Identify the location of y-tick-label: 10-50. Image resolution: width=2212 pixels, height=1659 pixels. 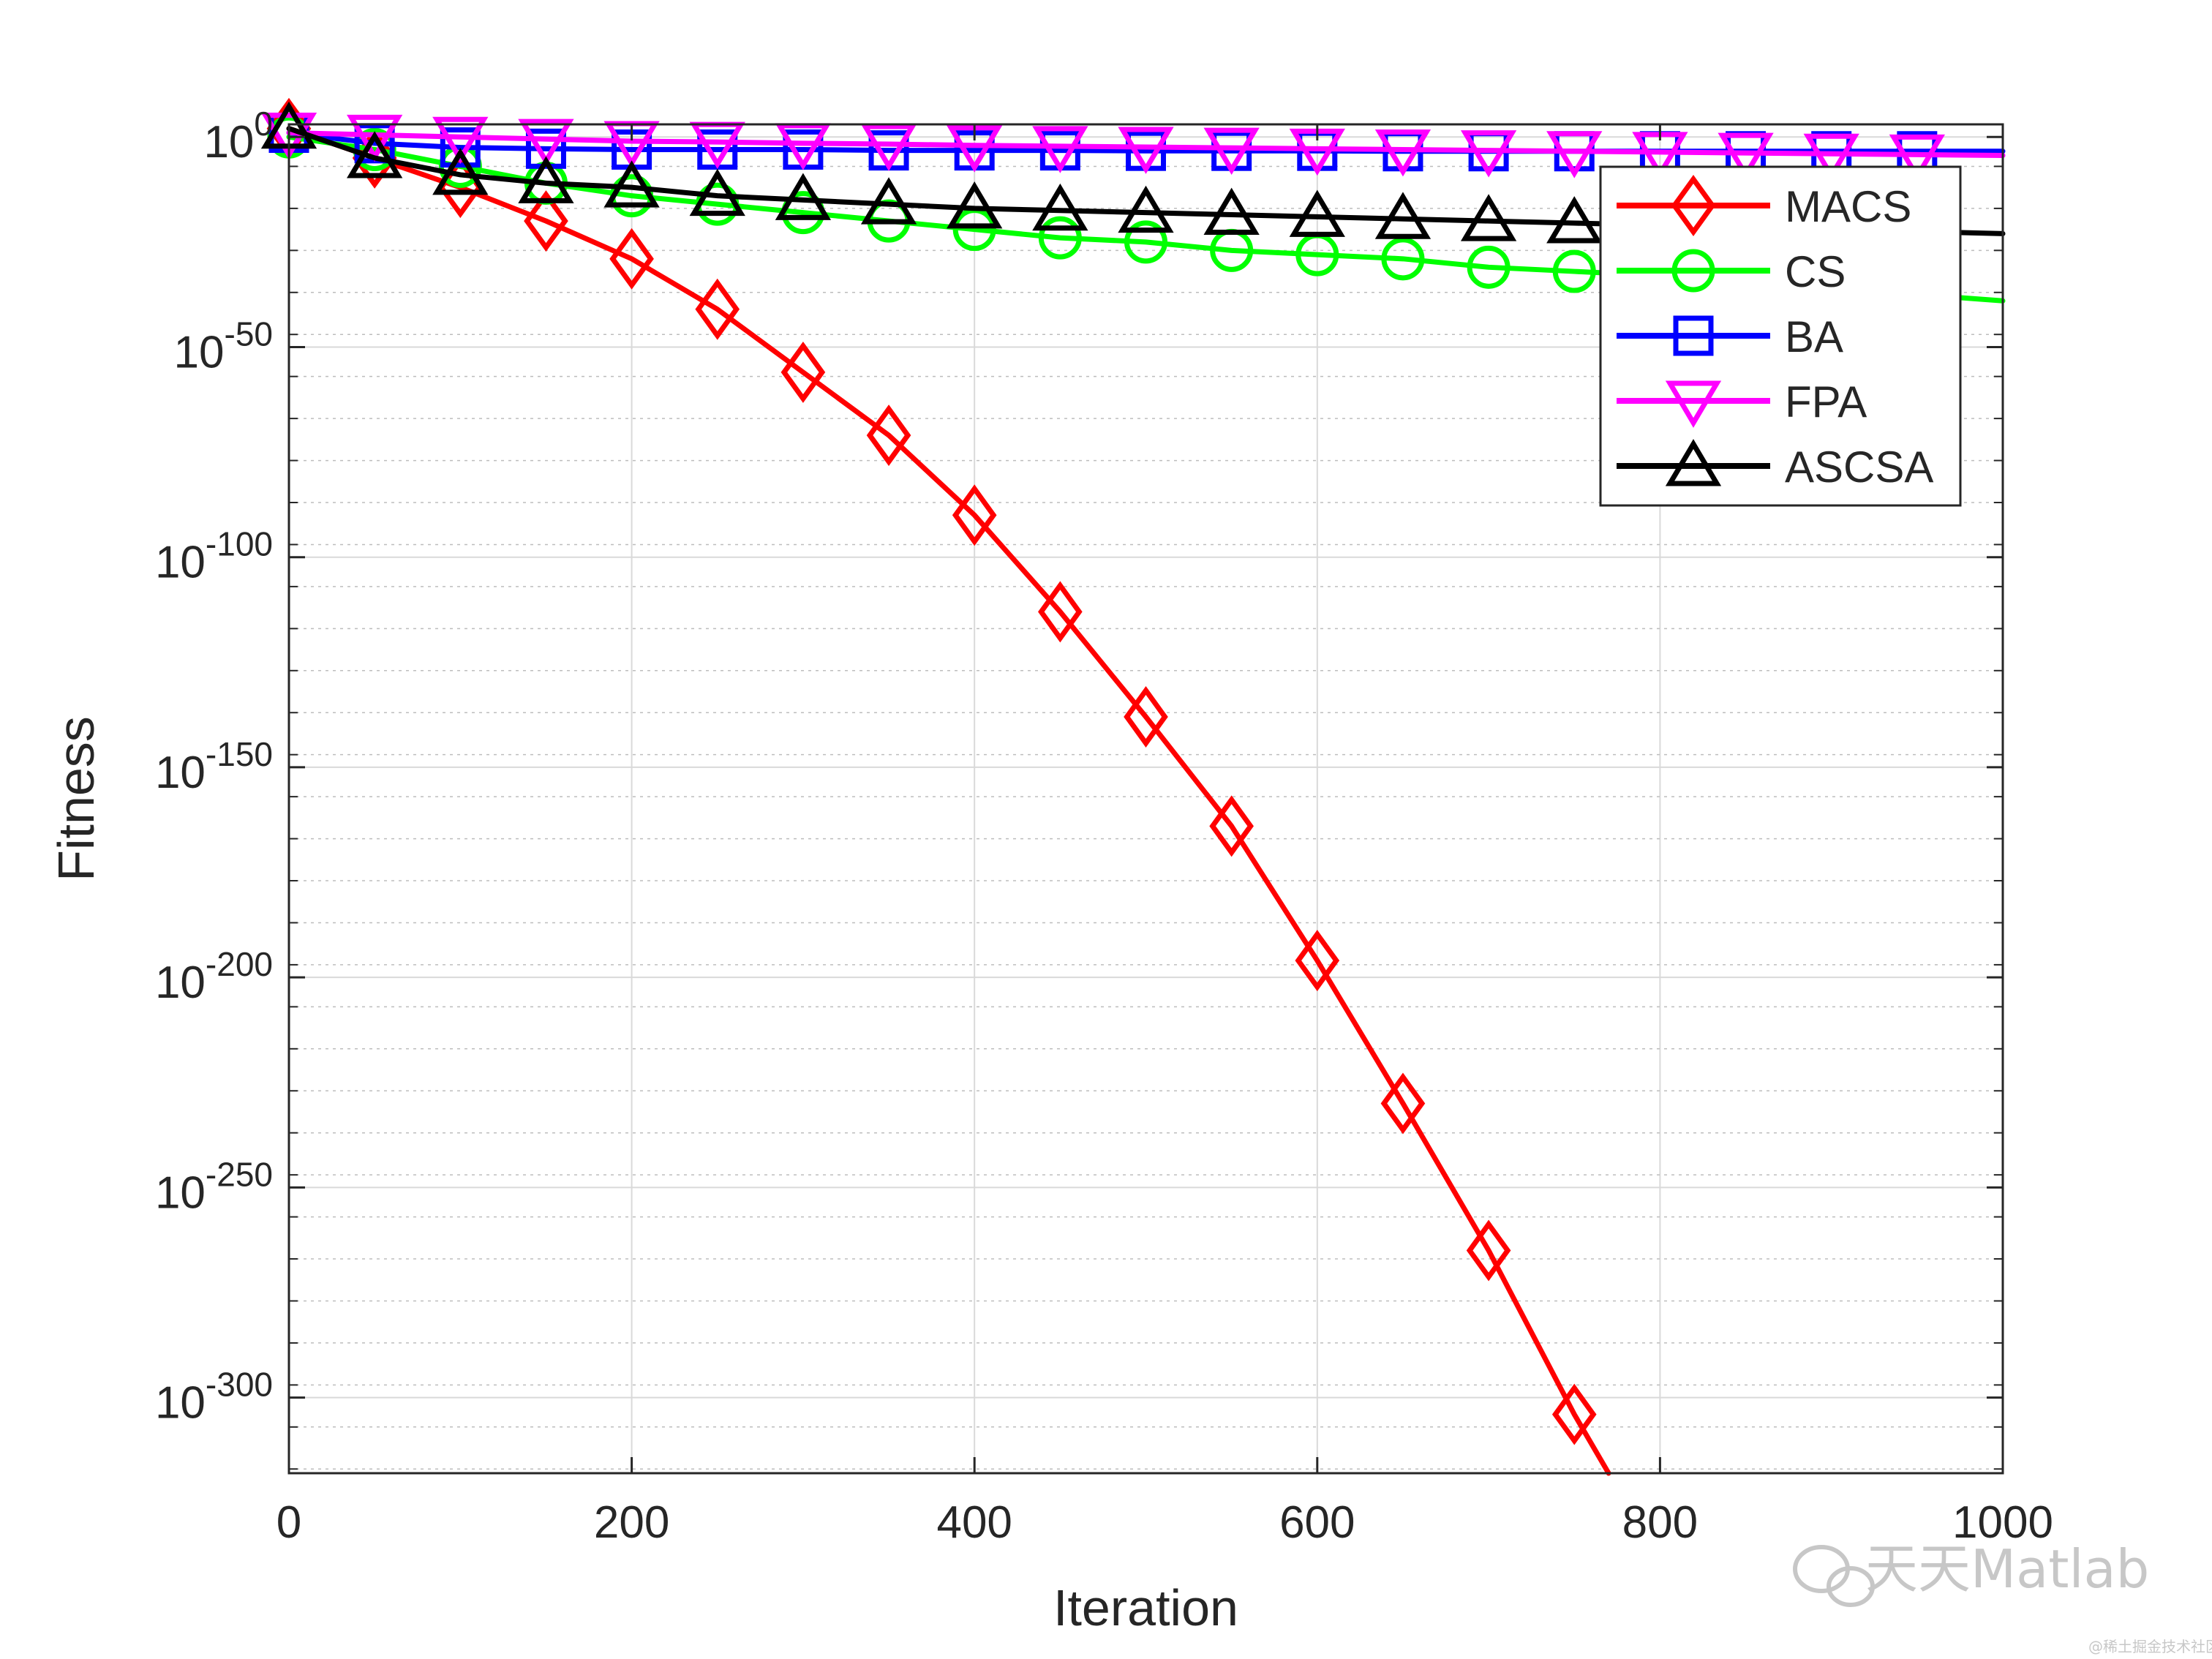
(223, 346).